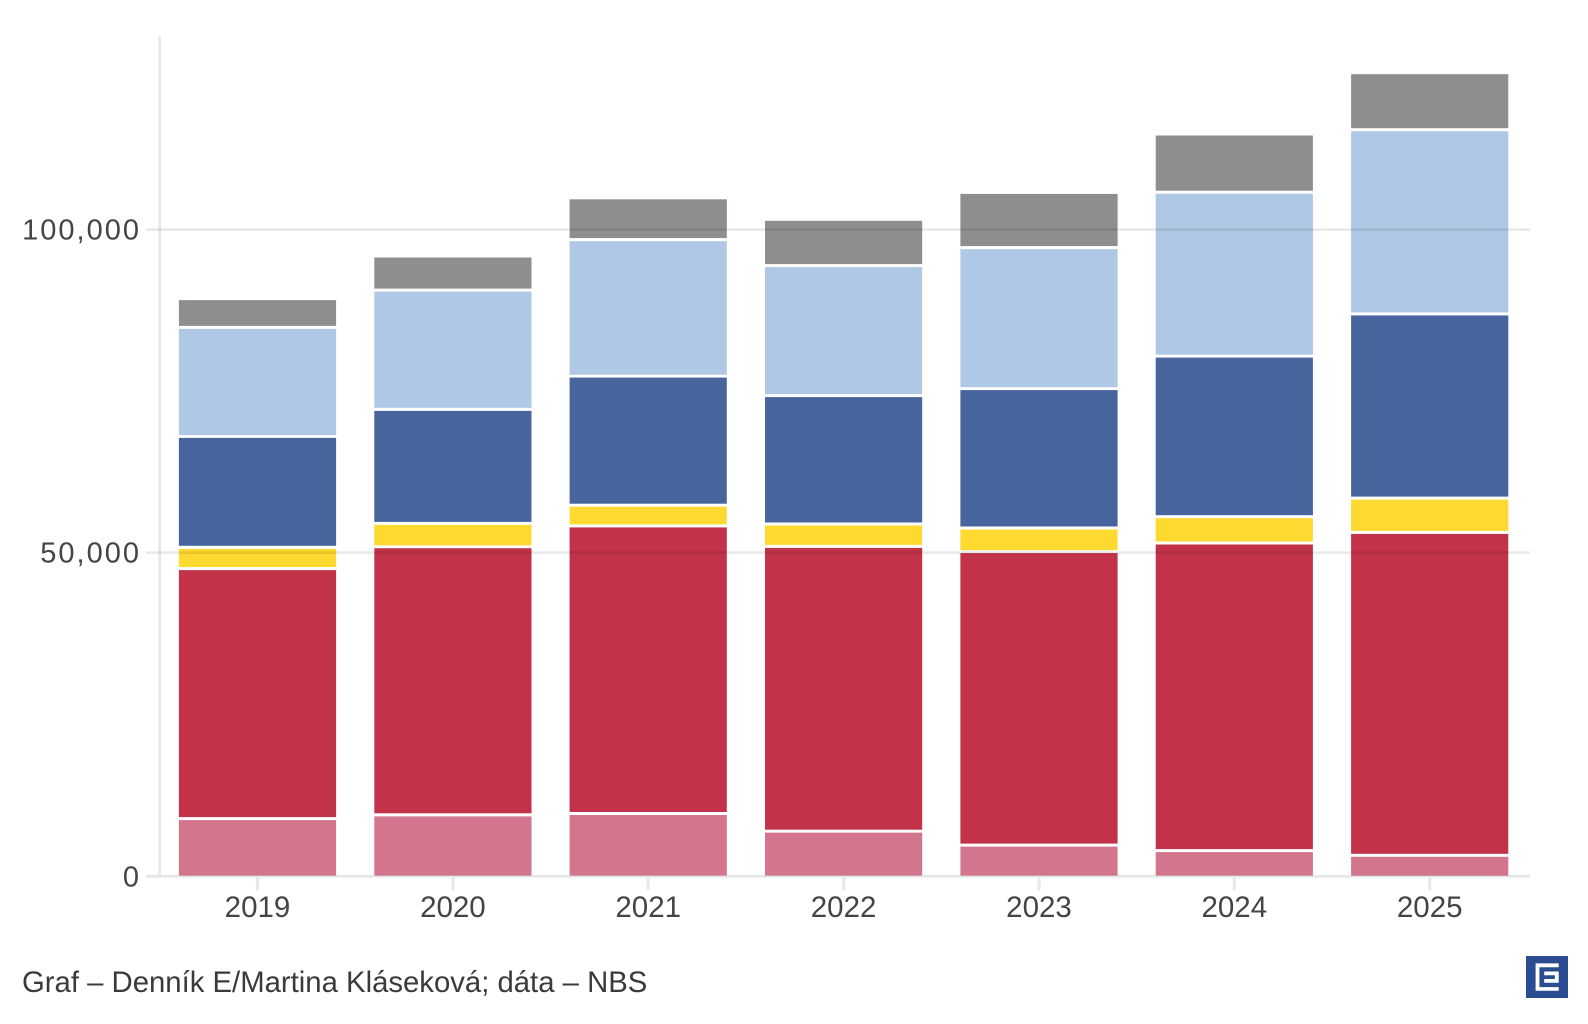 Image resolution: width=1588 pixels, height=1024 pixels. I want to click on svg-text: 100,000, so click(81, 231).